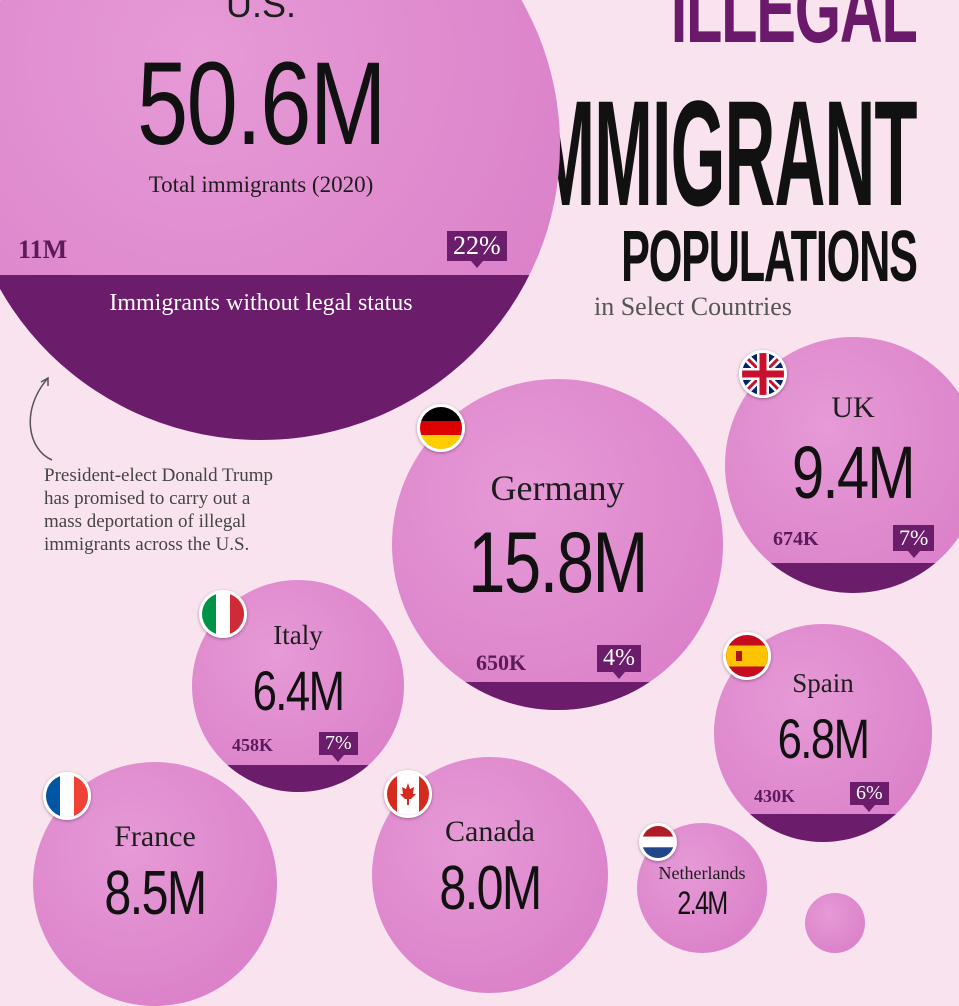 The image size is (959, 1006). Describe the element at coordinates (702, 873) in the screenshot. I see `netherlands-country-name: Netherlands` at that location.